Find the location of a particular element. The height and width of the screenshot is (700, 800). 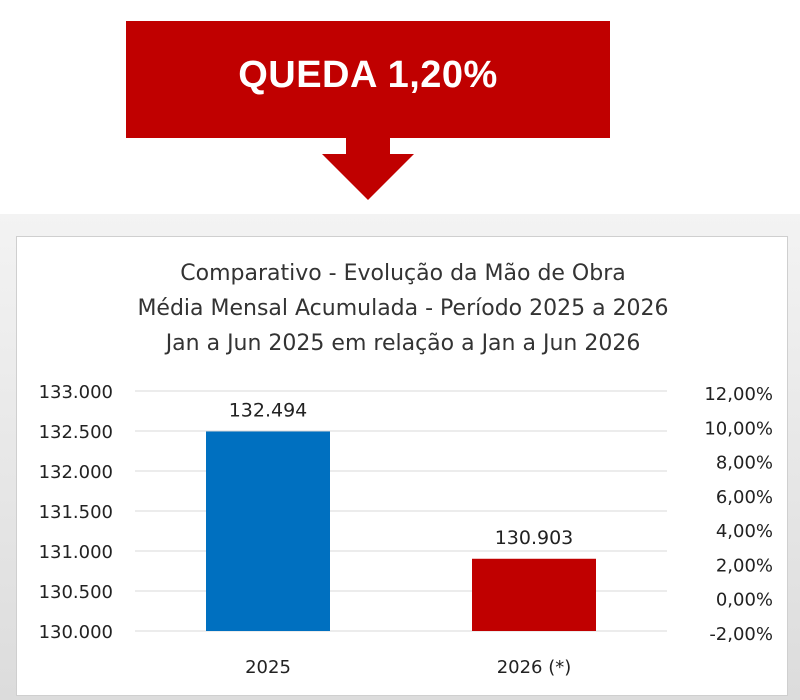

y2-tick-label: -2,00% is located at coordinates (741, 634).